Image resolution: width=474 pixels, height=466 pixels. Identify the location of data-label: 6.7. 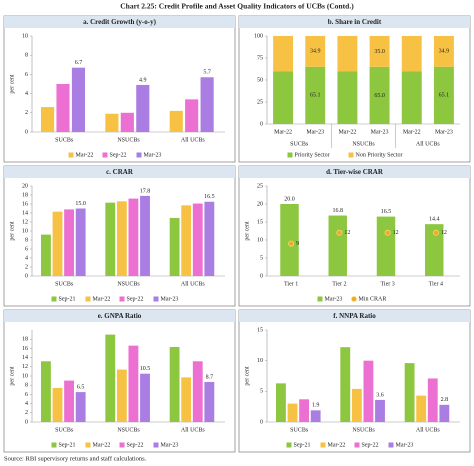
(79, 63).